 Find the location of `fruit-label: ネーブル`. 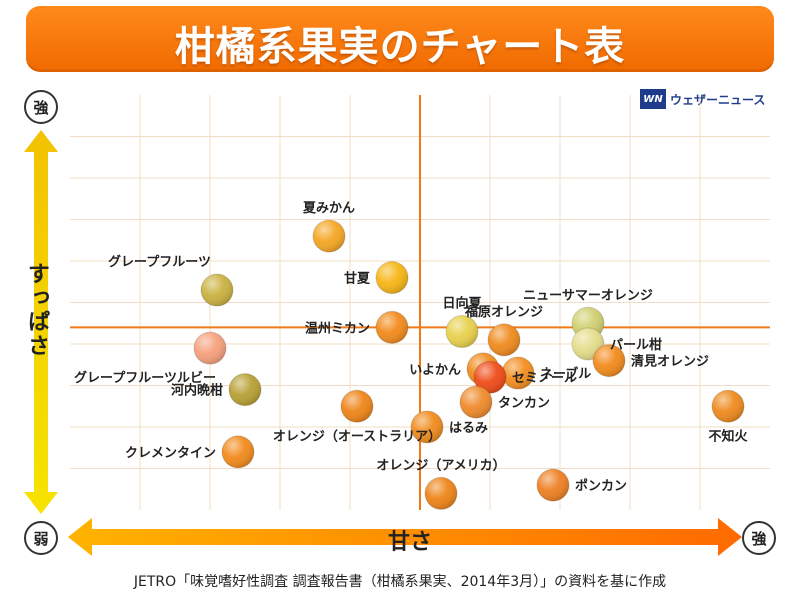

fruit-label: ネーブル is located at coordinates (565, 374).